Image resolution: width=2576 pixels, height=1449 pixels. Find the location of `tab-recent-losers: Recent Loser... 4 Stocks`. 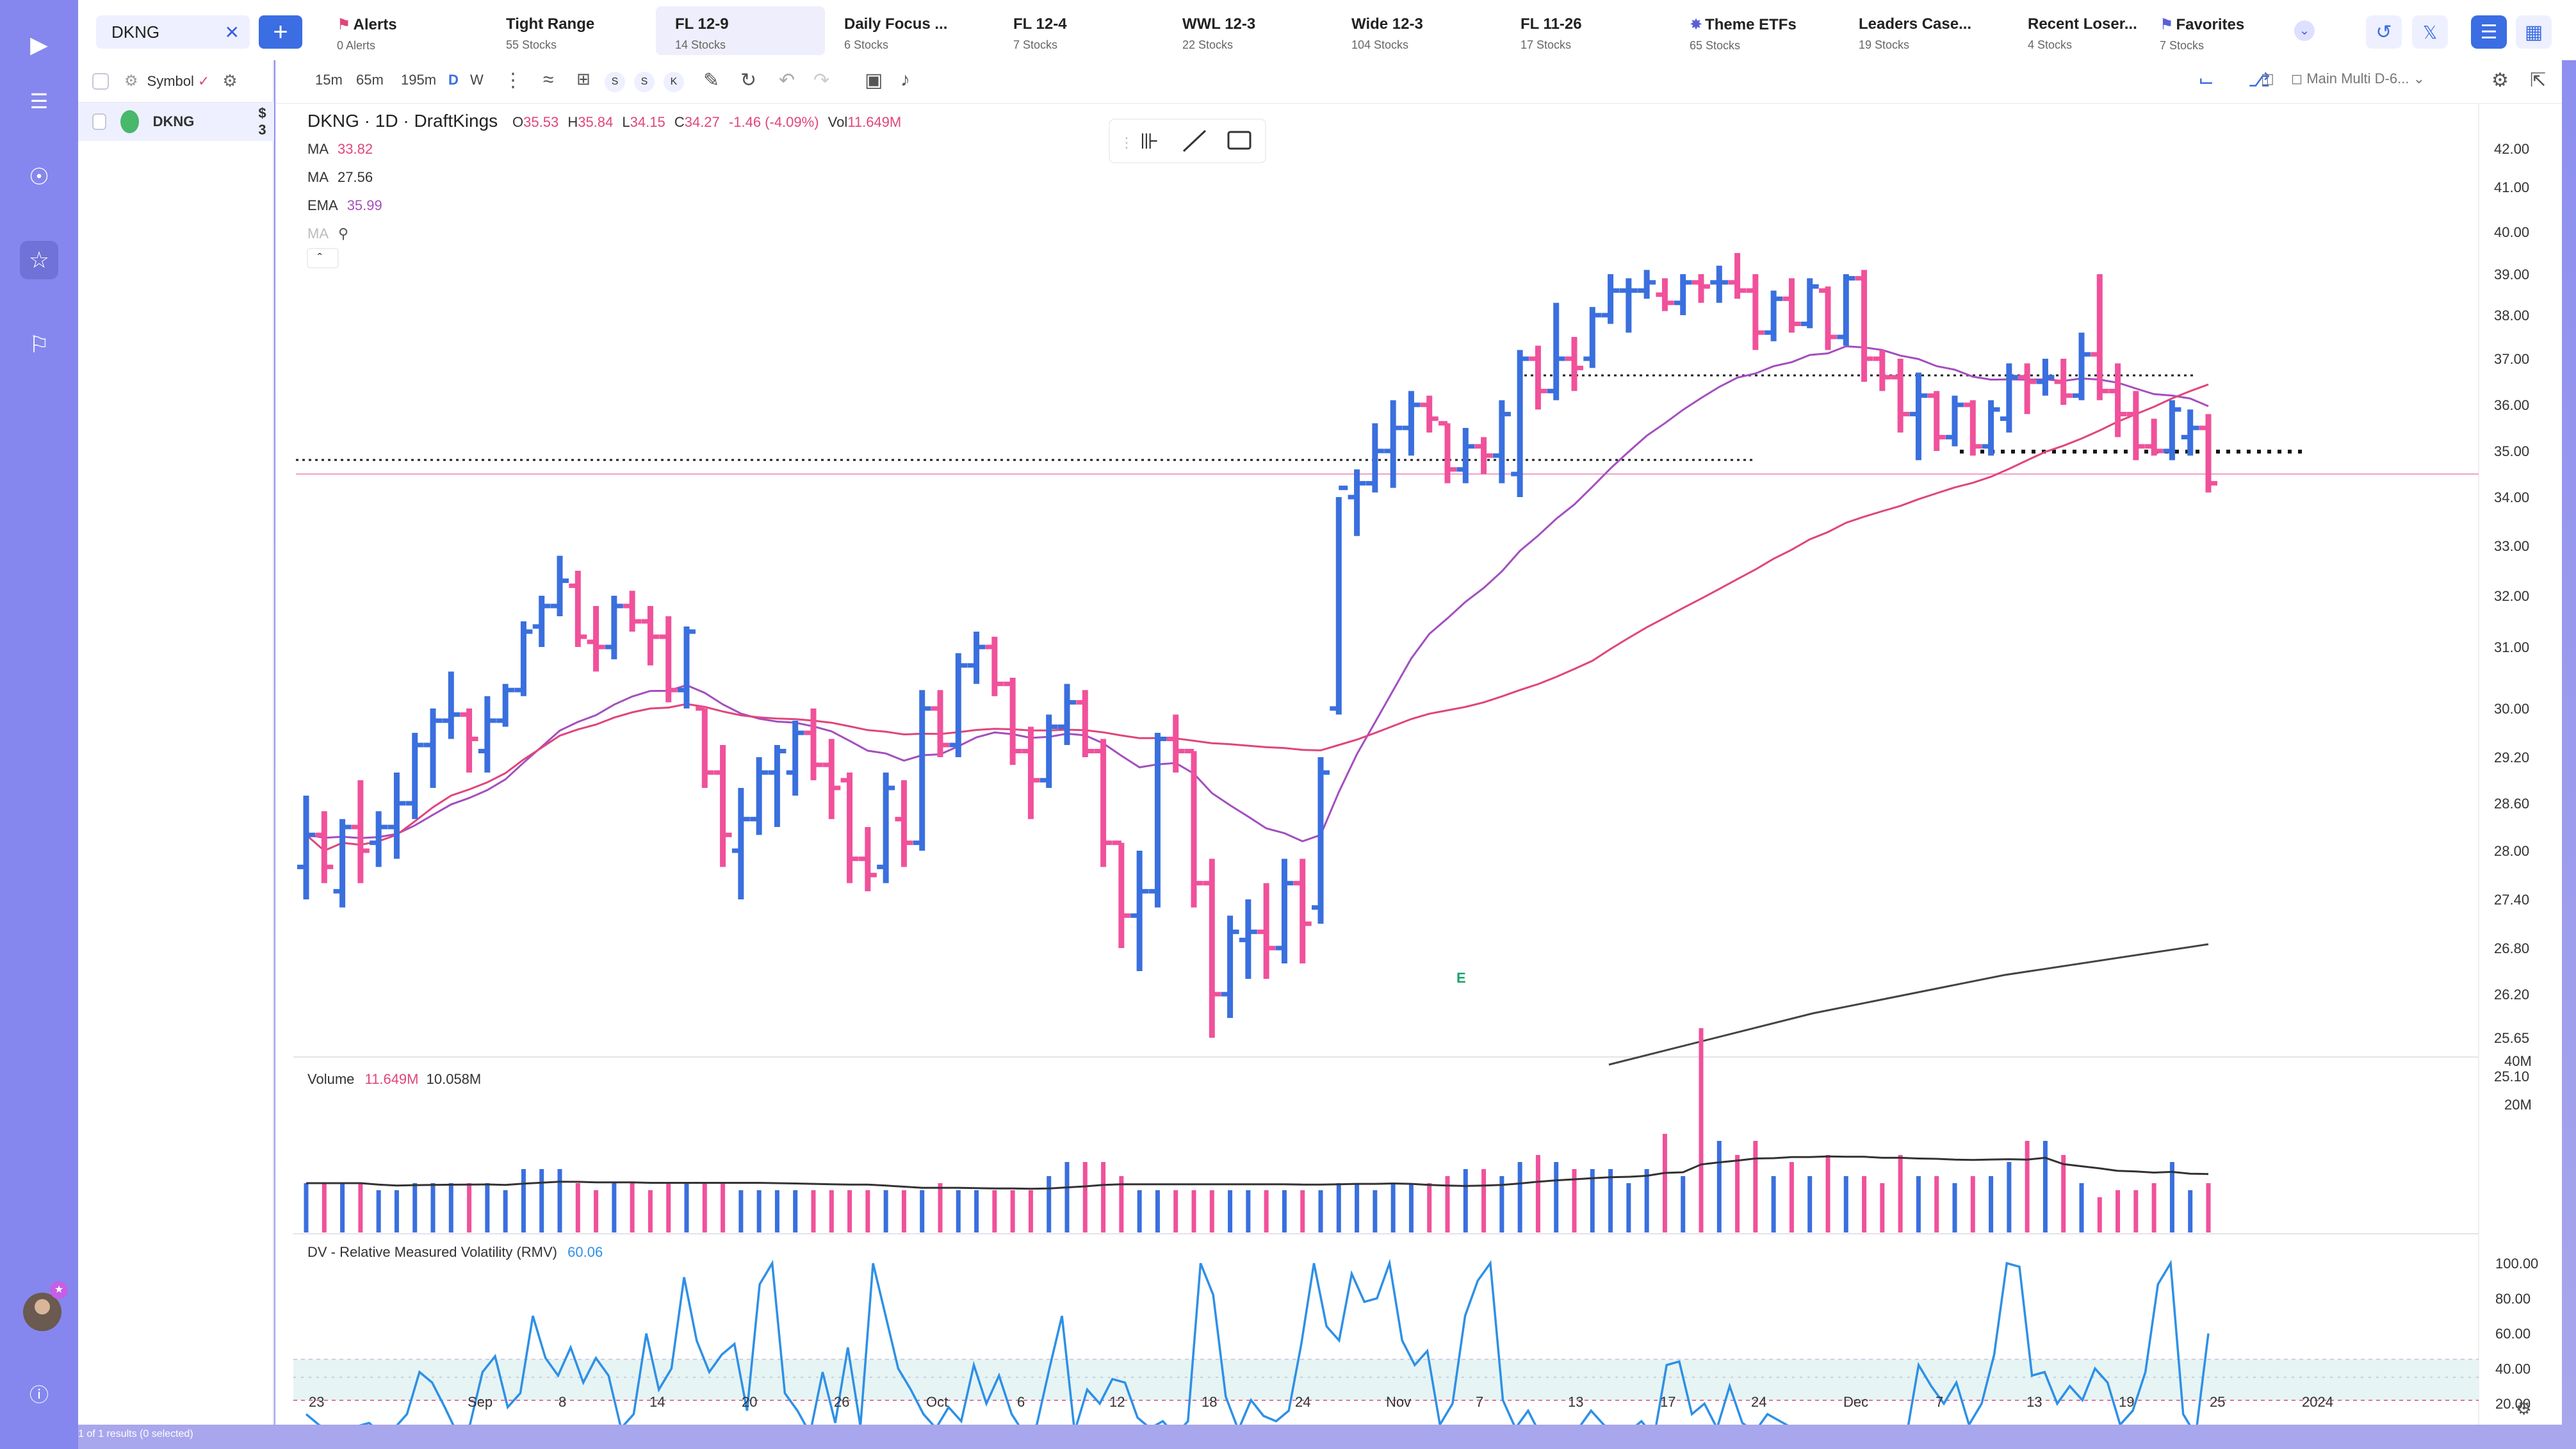

tab-recent-losers: Recent Loser... 4 Stocks is located at coordinates (2082, 33).